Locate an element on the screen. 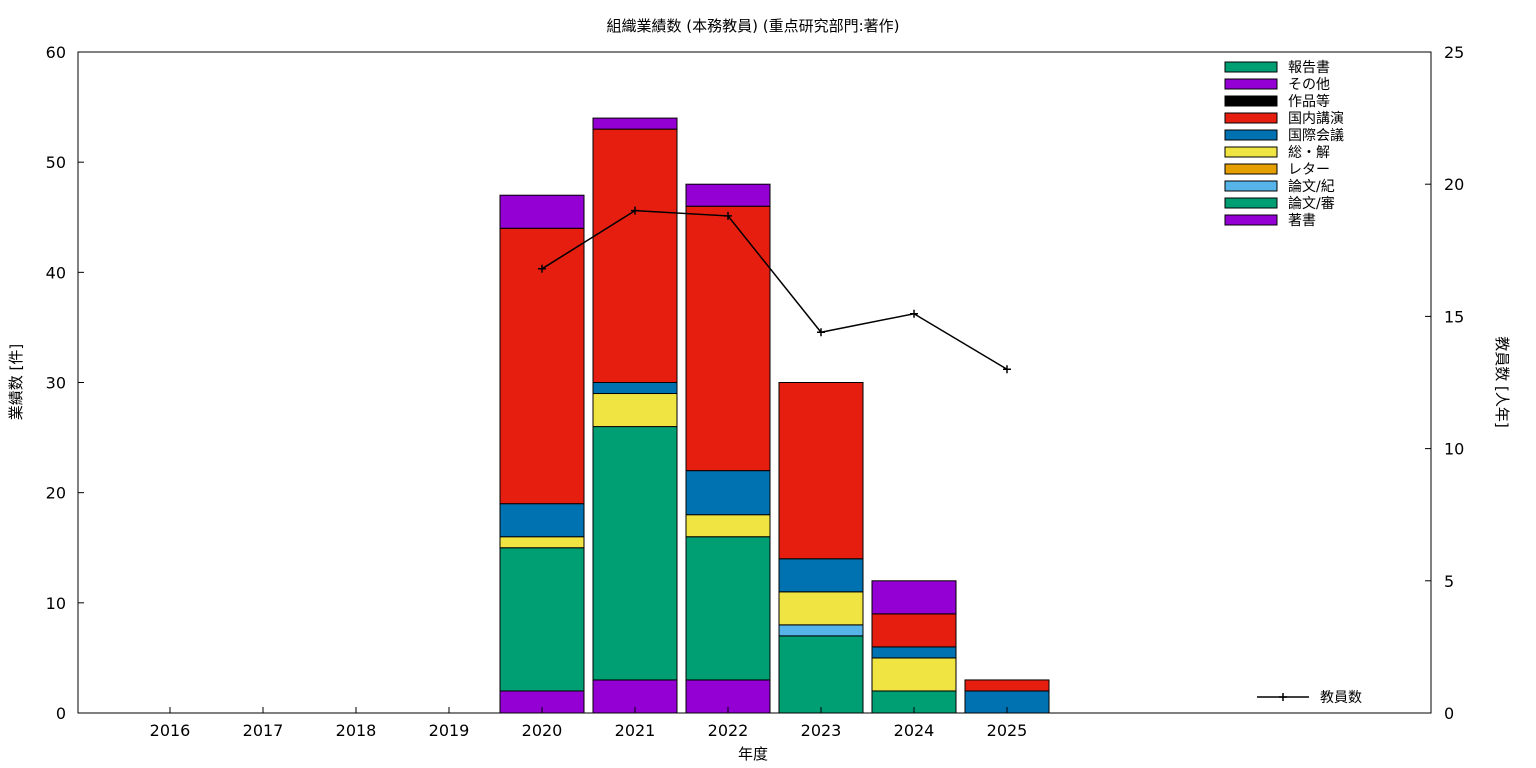 The height and width of the screenshot is (768, 1536). y2-axis-label: 教員数 [人年] is located at coordinates (1502, 381).